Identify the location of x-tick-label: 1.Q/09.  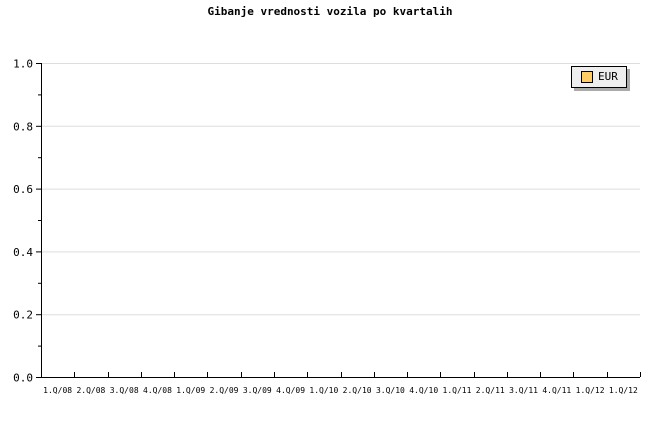
(190, 390).